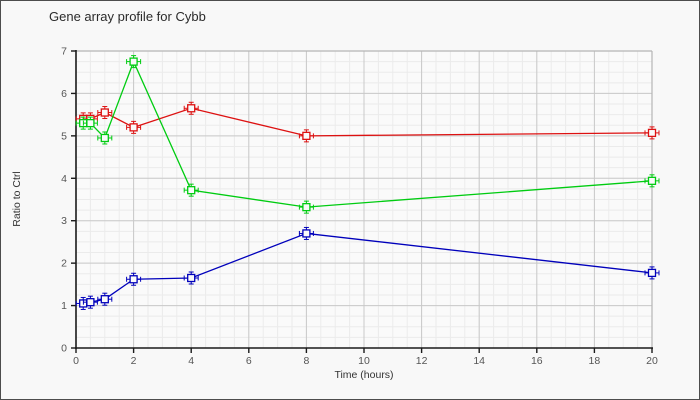 This screenshot has width=700, height=400. Describe the element at coordinates (249, 361) in the screenshot. I see `x-tick-label: 6` at that location.